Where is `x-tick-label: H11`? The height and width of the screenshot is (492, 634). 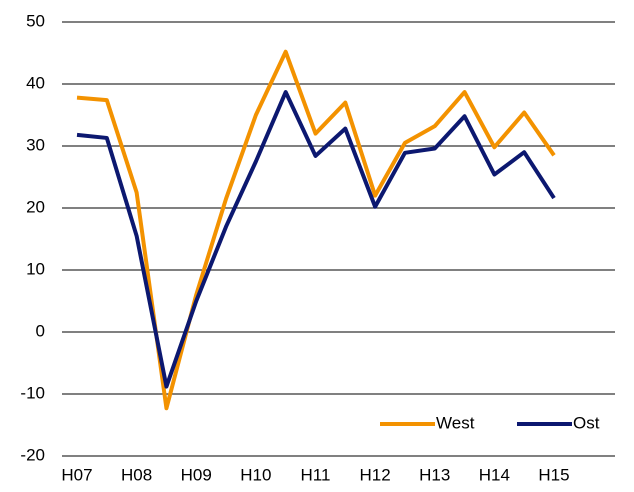 x-tick-label: H11 is located at coordinates (316, 474).